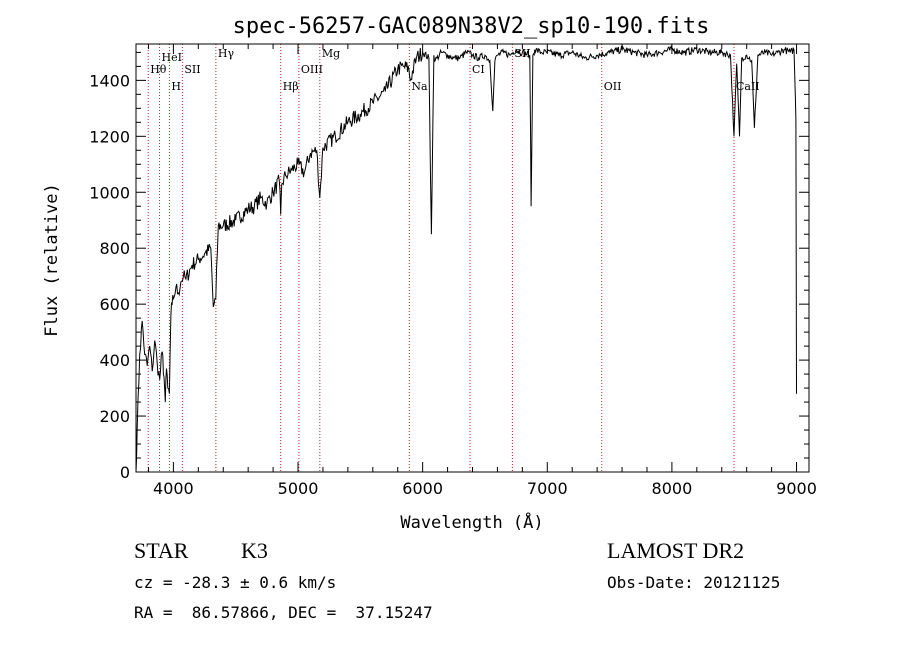 The width and height of the screenshot is (900, 649). Describe the element at coordinates (109, 192) in the screenshot. I see `y-tick-label: 1000` at that location.